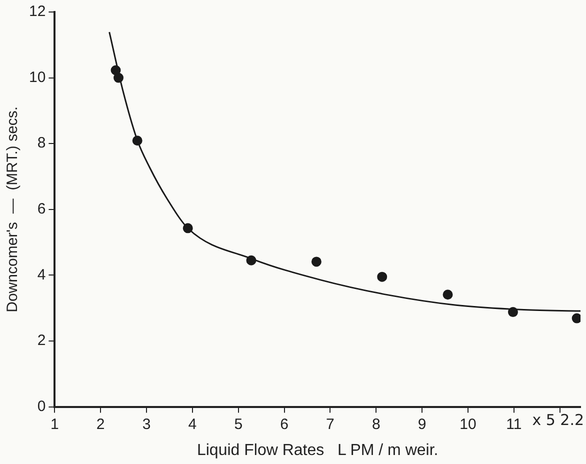 The image size is (586, 464). What do you see at coordinates (330, 424) in the screenshot?
I see `x-tick-label: 7` at bounding box center [330, 424].